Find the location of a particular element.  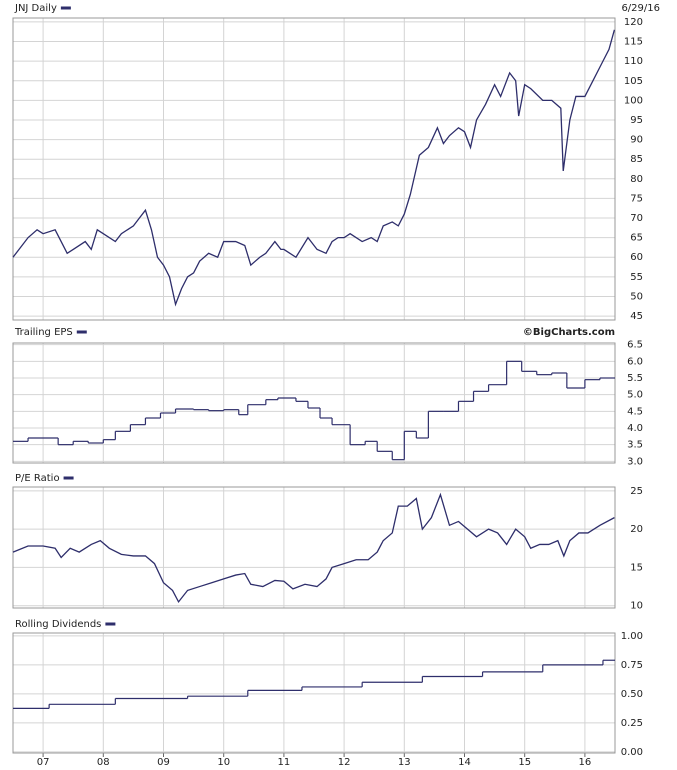

y-tick-label: 120 is located at coordinates (633, 22).